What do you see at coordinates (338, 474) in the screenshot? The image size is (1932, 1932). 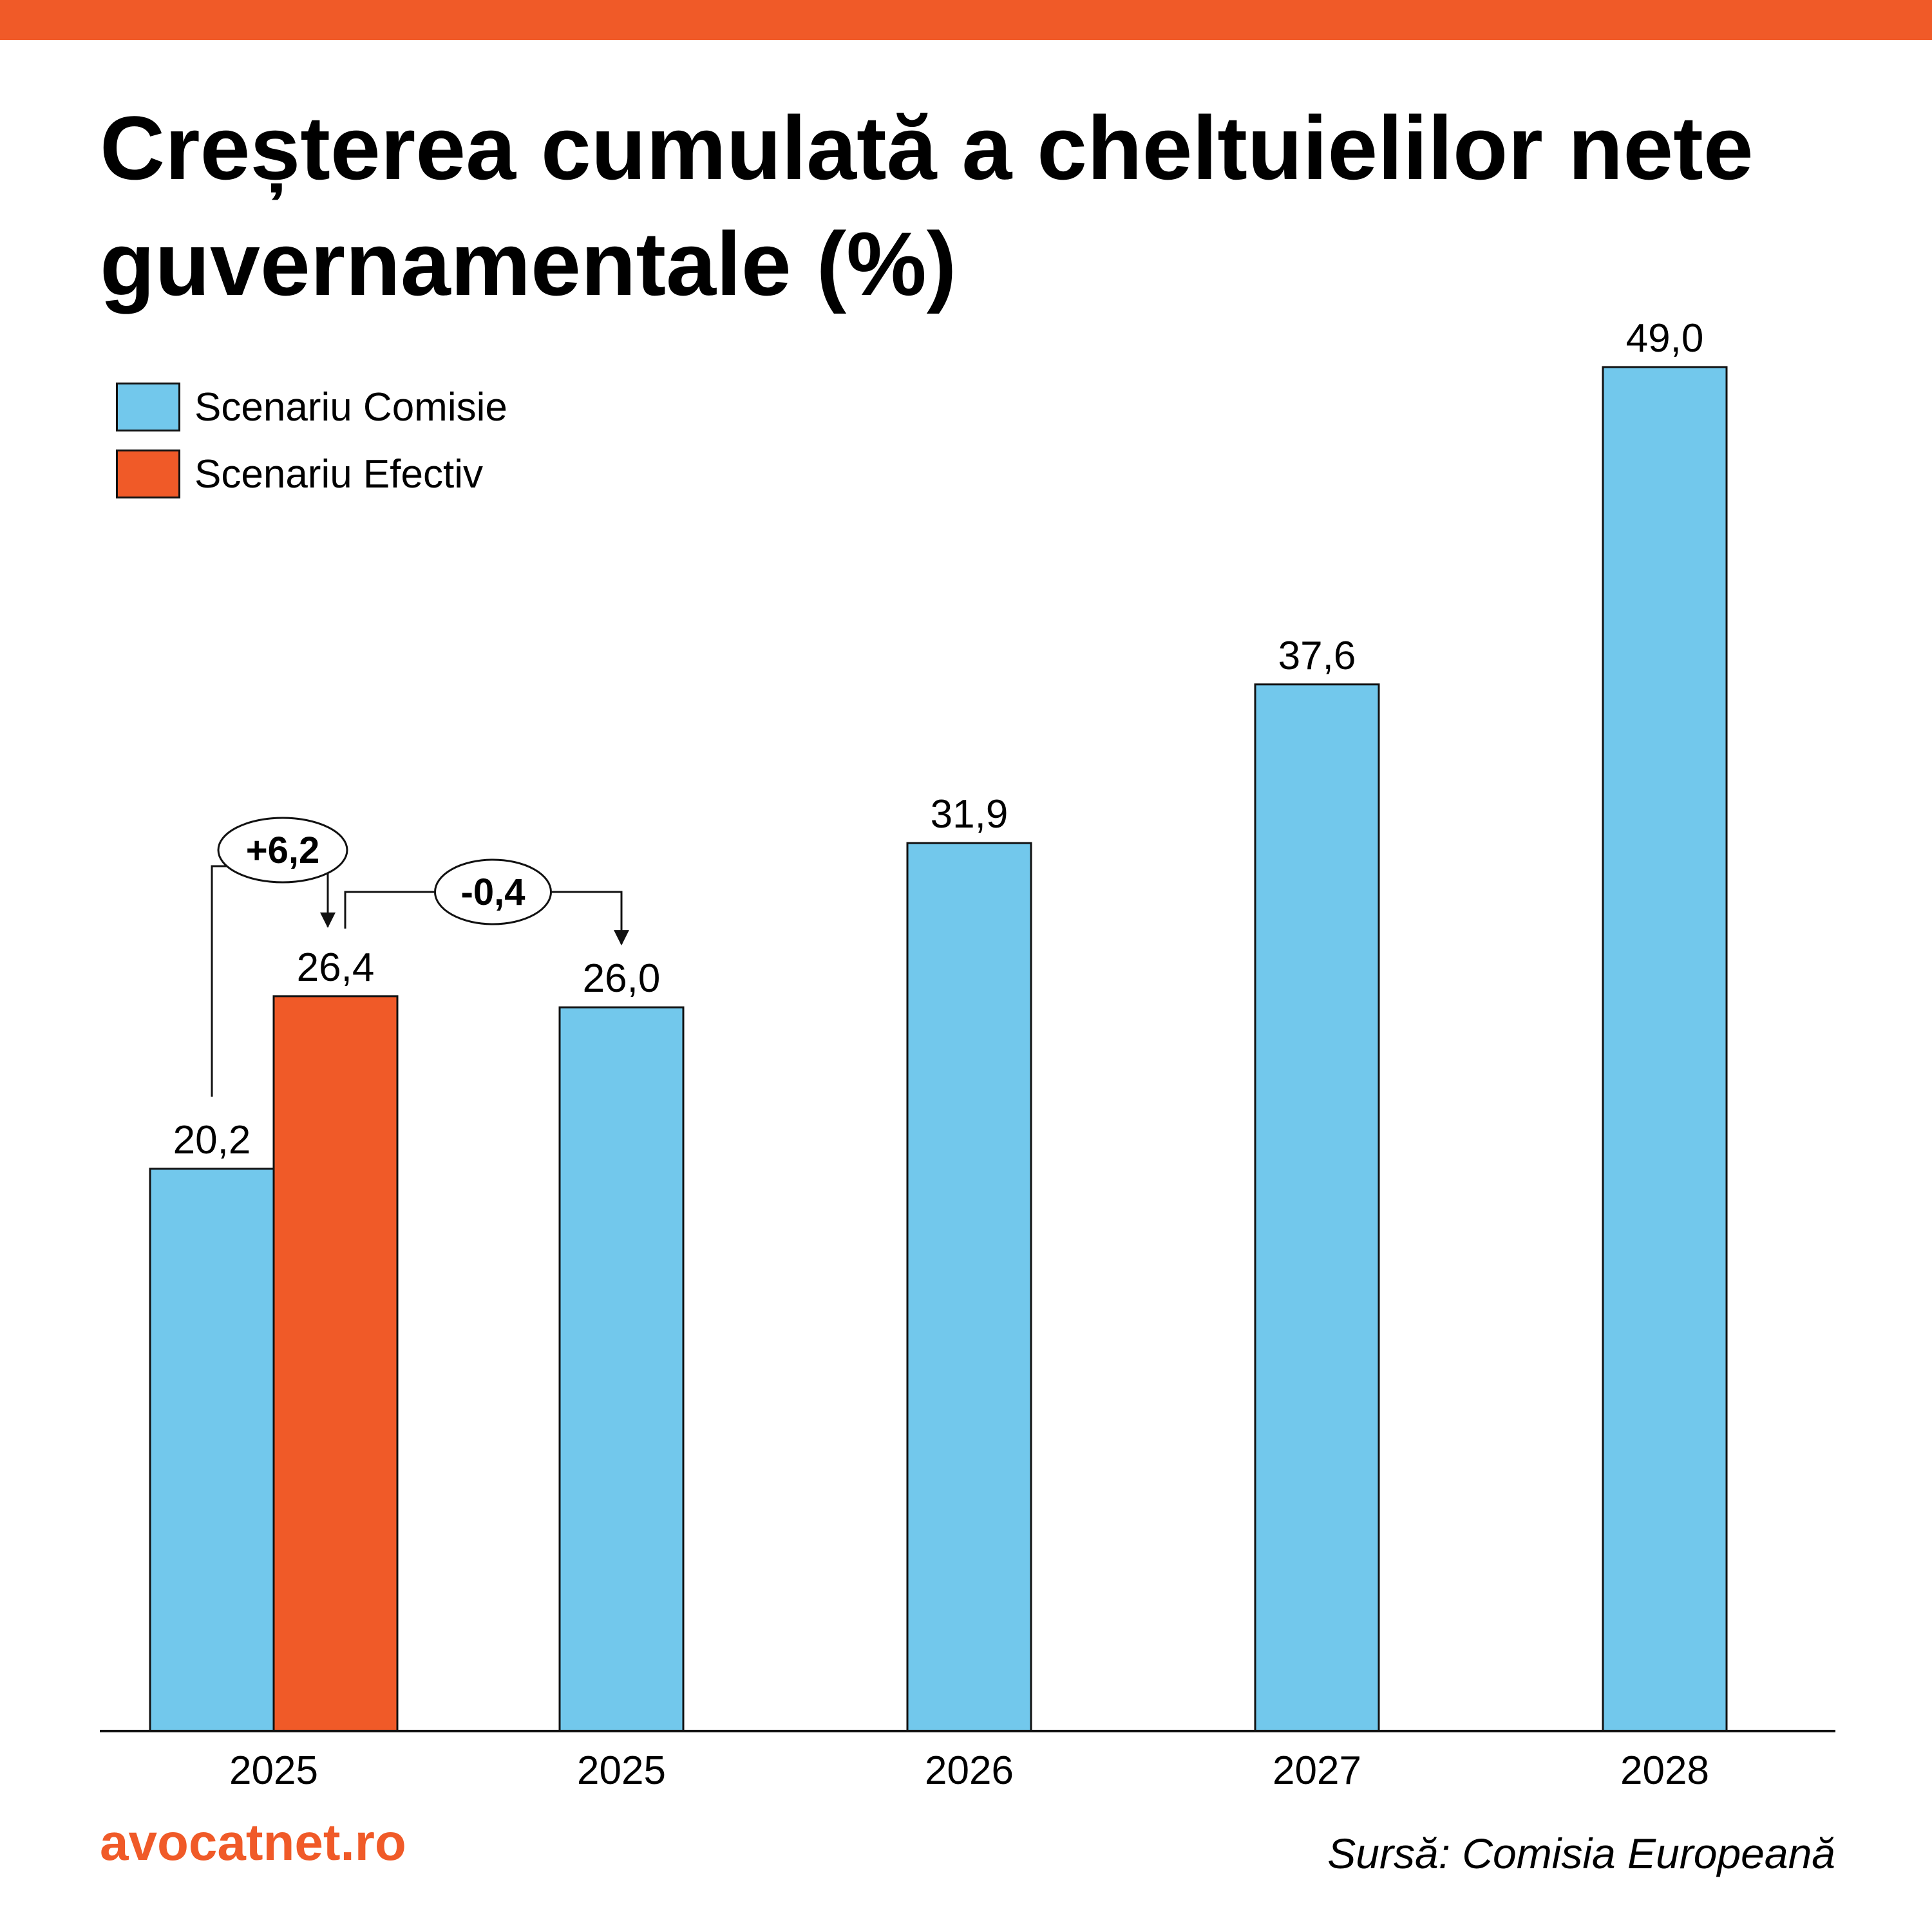 I see `legend-label-efectiv: Scenariu Efectiv` at bounding box center [338, 474].